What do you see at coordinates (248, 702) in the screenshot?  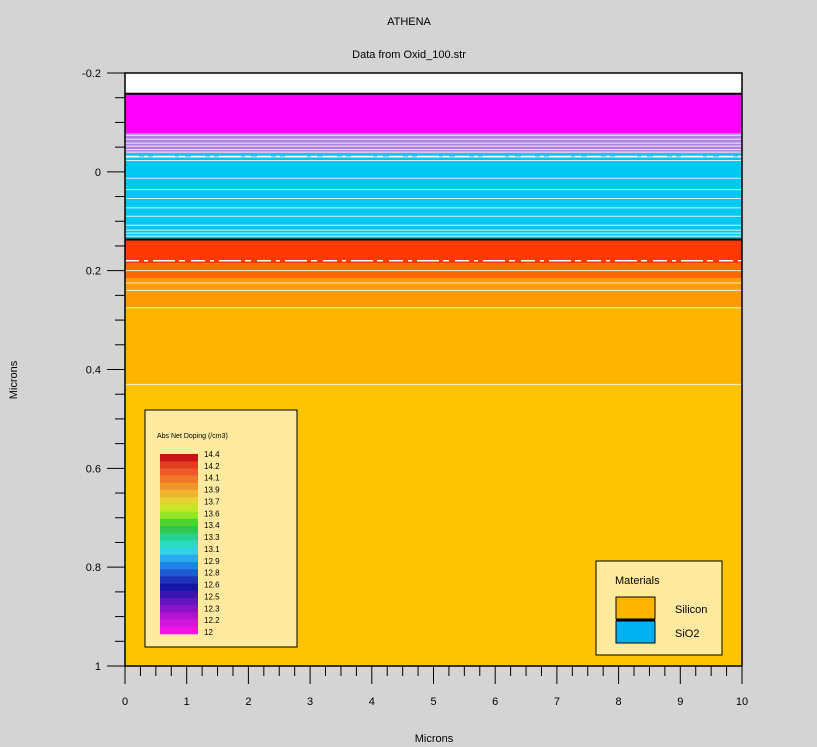 I see `x-tick-label: 2` at bounding box center [248, 702].